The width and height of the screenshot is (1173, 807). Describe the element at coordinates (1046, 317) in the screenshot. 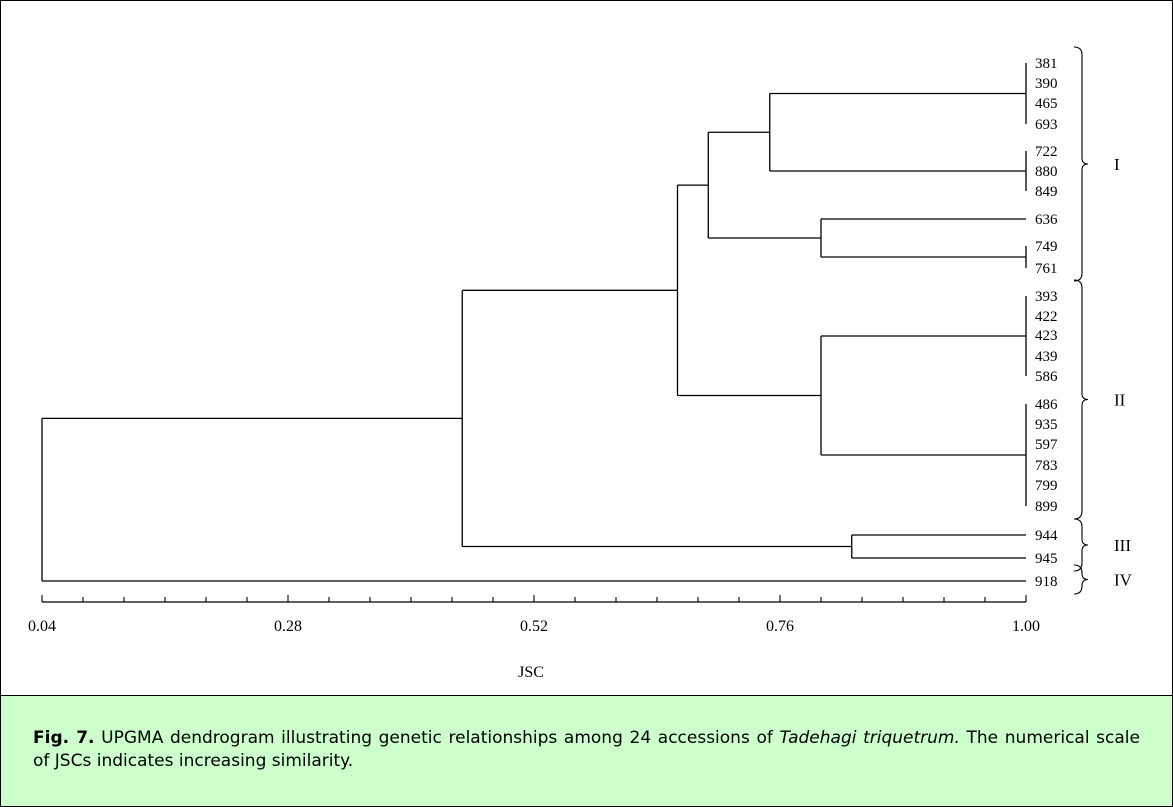

I see `leaf-label-422: 422` at that location.